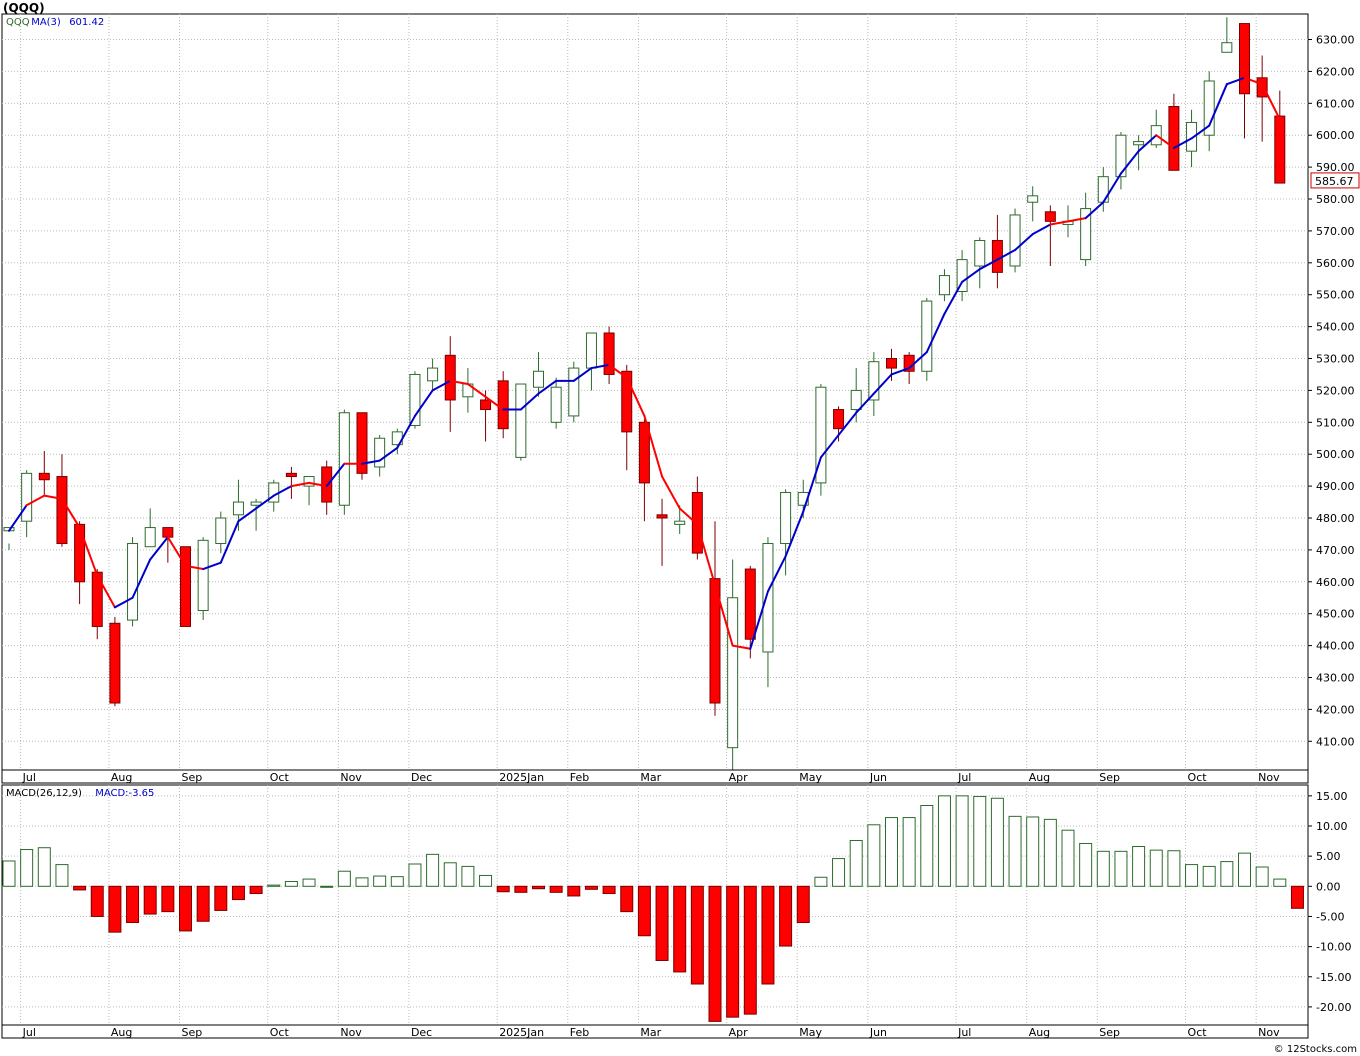 The height and width of the screenshot is (1056, 1360). I want to click on price-legend-item: 601.42, so click(86, 22).